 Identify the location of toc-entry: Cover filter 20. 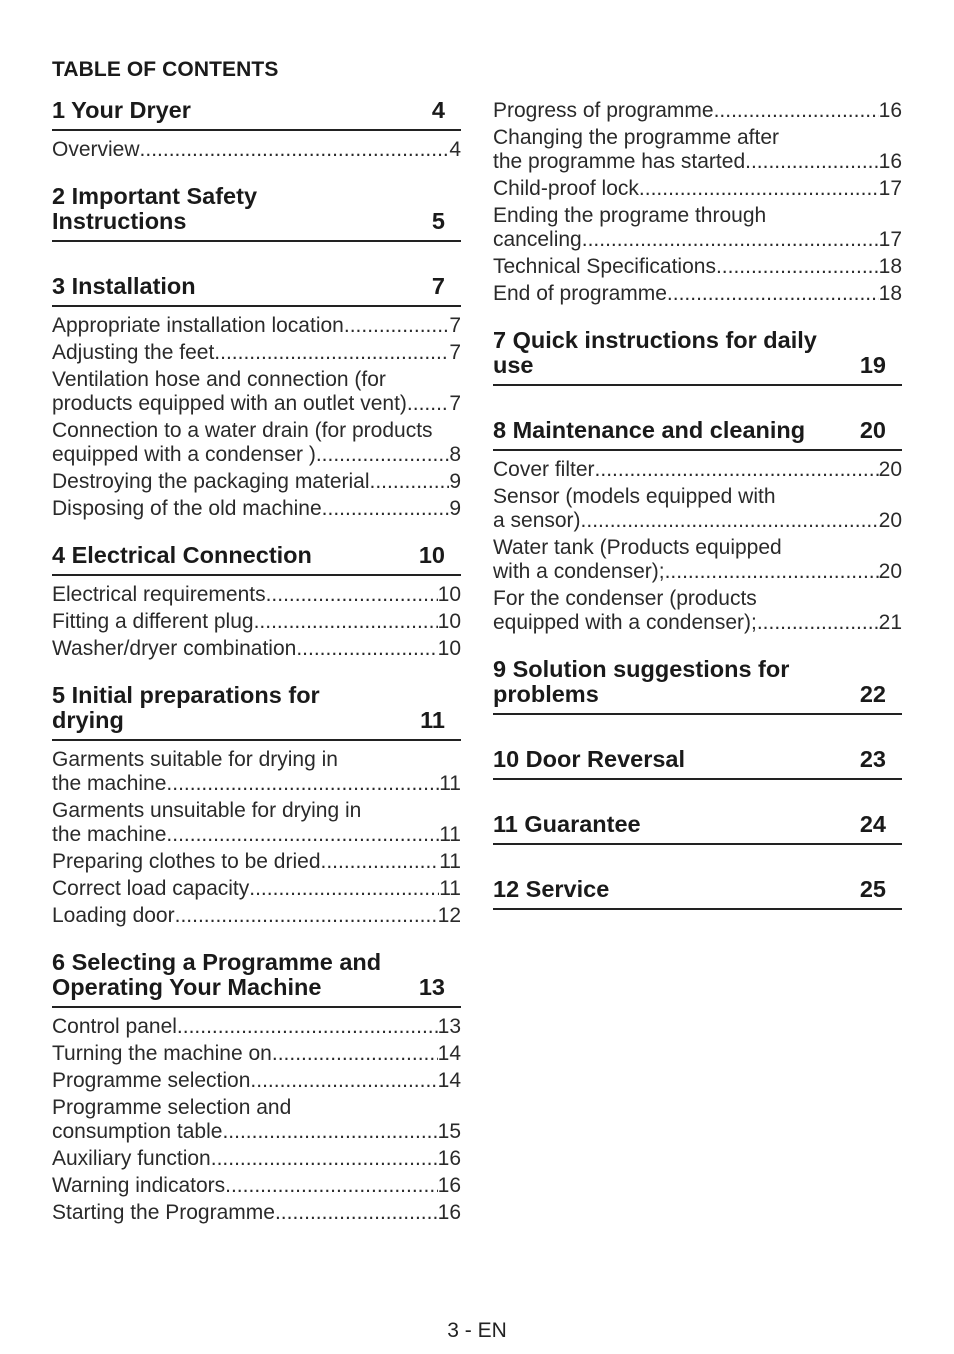
(697, 470).